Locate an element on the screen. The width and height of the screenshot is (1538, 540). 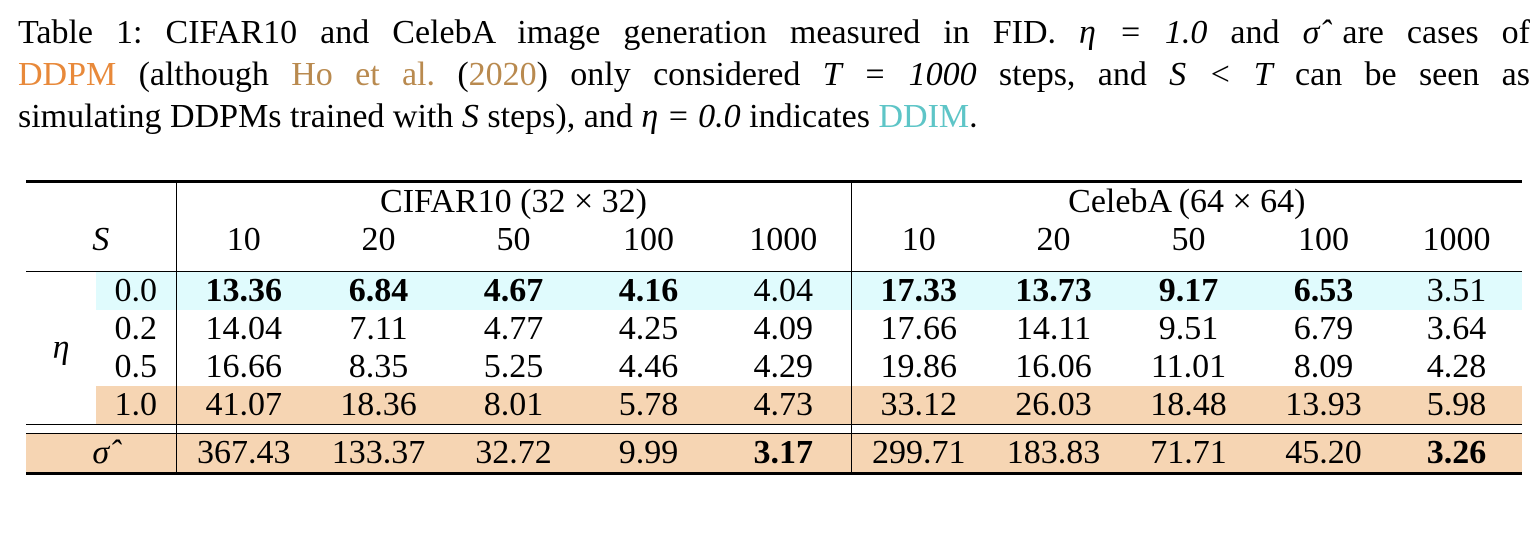
citation-year-link: 2020 is located at coordinates (502, 74).